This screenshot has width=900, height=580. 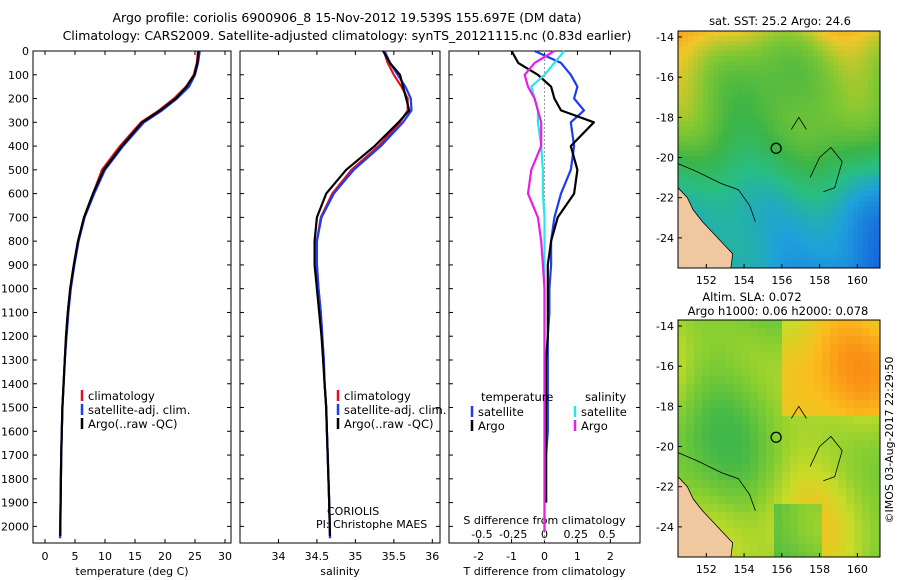 What do you see at coordinates (15, 455) in the screenshot?
I see `depth-tick-label: 1700` at bounding box center [15, 455].